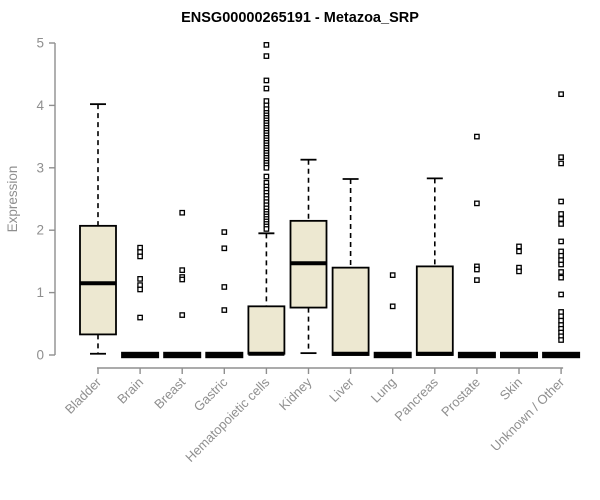 Image resolution: width=600 pixels, height=500 pixels. I want to click on chart-title: ENSG00000265191 - Metazoa_SRP, so click(300, 18).